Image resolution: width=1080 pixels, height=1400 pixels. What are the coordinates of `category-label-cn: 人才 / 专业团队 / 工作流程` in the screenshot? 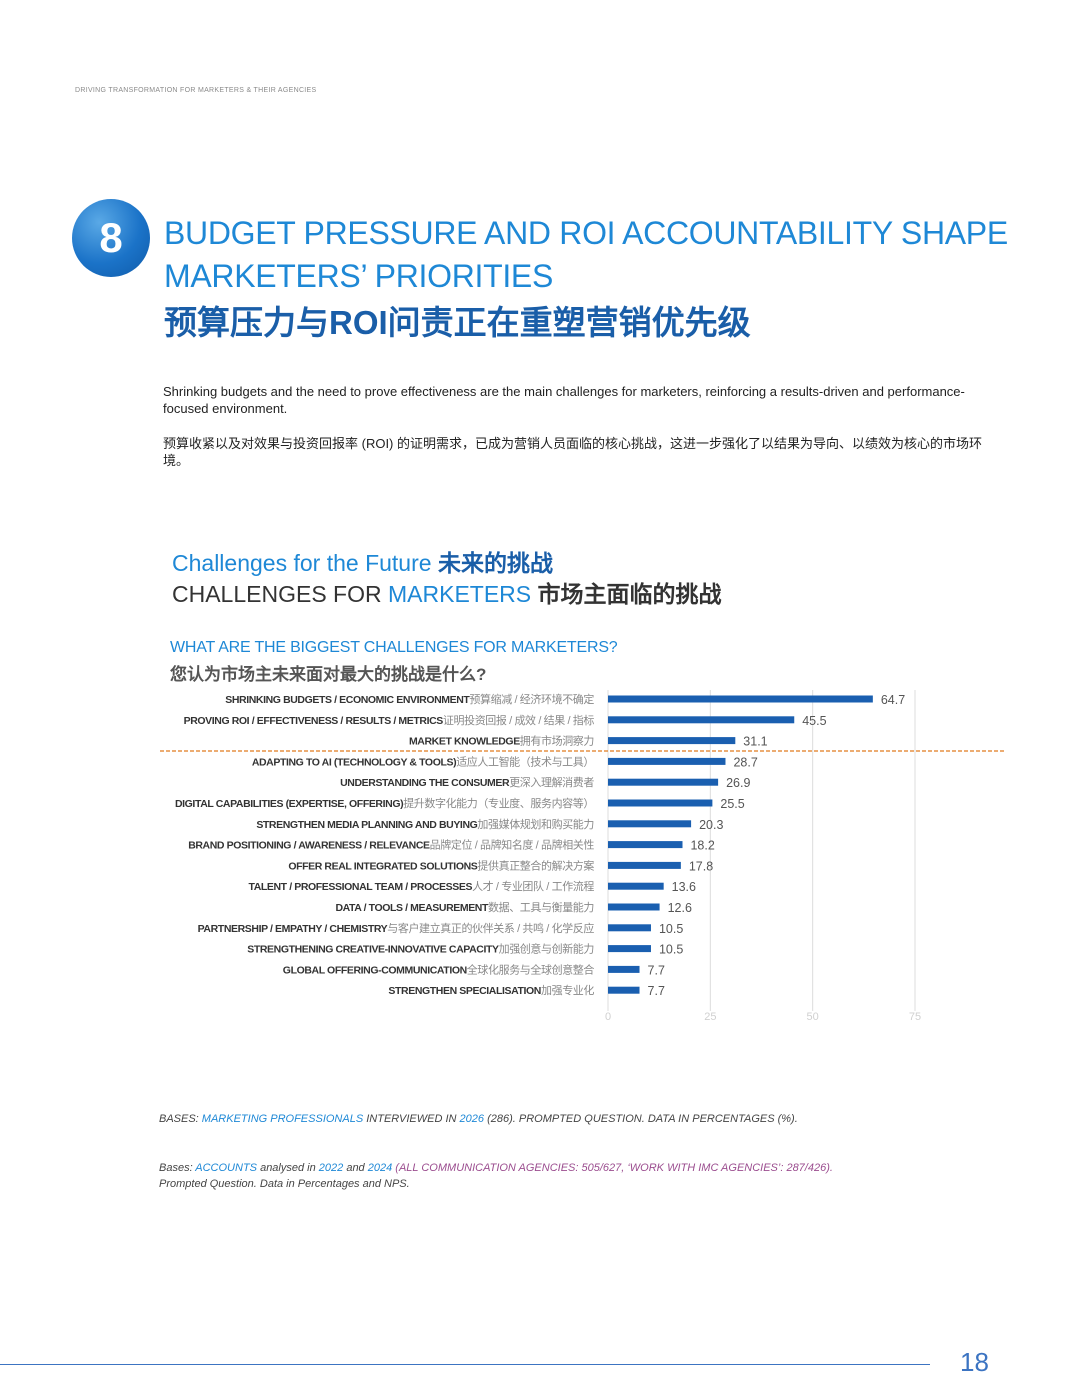 It's located at (533, 886).